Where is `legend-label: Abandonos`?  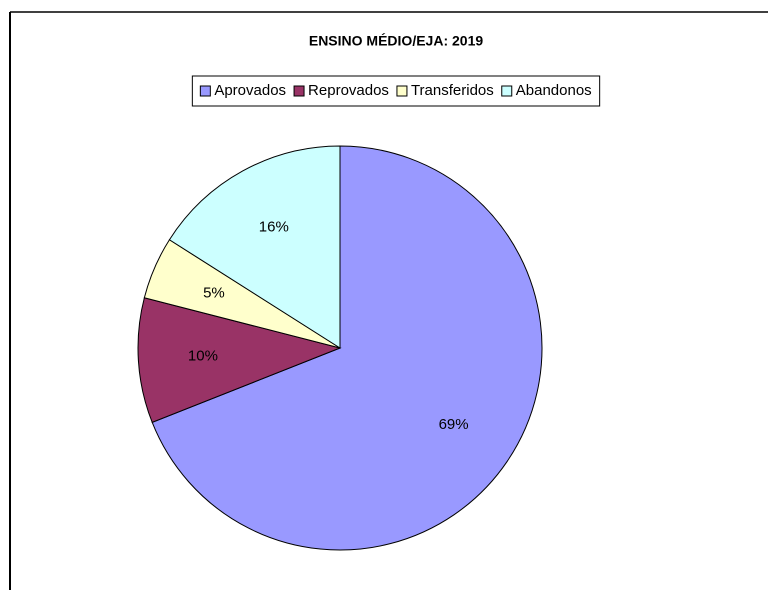
legend-label: Abandonos is located at coordinates (554, 90).